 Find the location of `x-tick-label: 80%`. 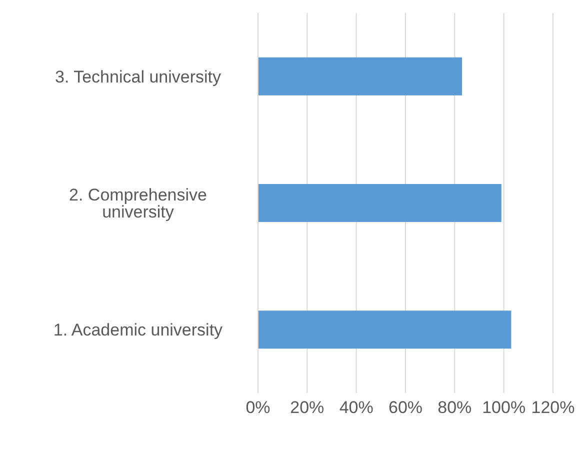

x-tick-label: 80% is located at coordinates (455, 408).